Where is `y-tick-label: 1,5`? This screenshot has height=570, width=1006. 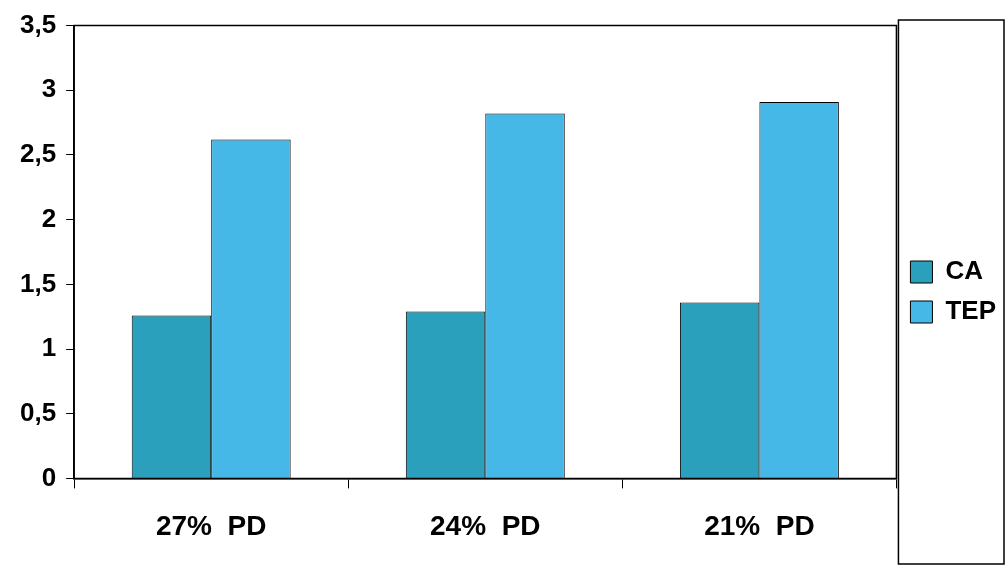
y-tick-label: 1,5 is located at coordinates (38, 282).